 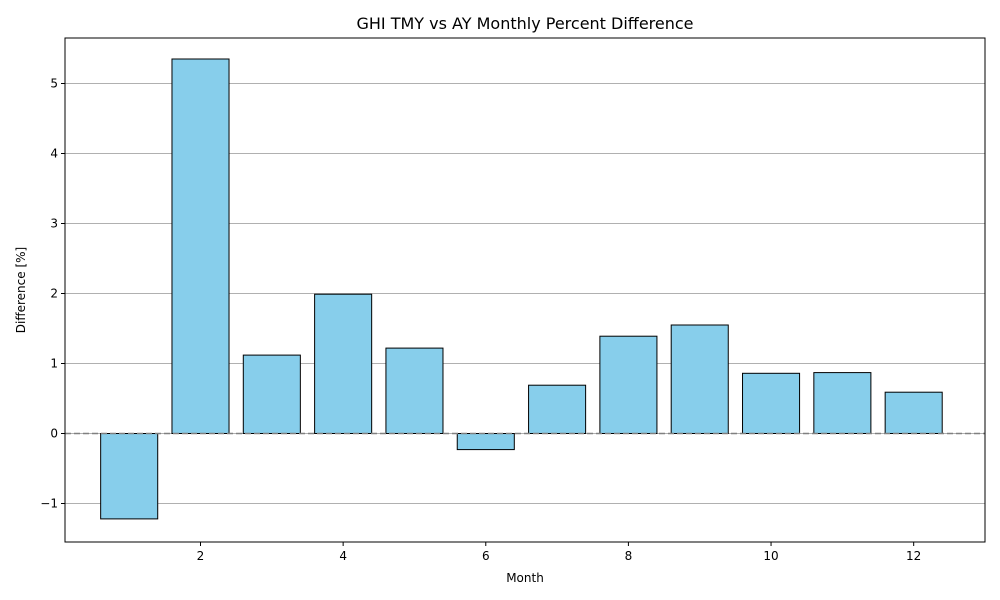 What do you see at coordinates (54, 84) in the screenshot?
I see `y-tick-label: 5` at bounding box center [54, 84].